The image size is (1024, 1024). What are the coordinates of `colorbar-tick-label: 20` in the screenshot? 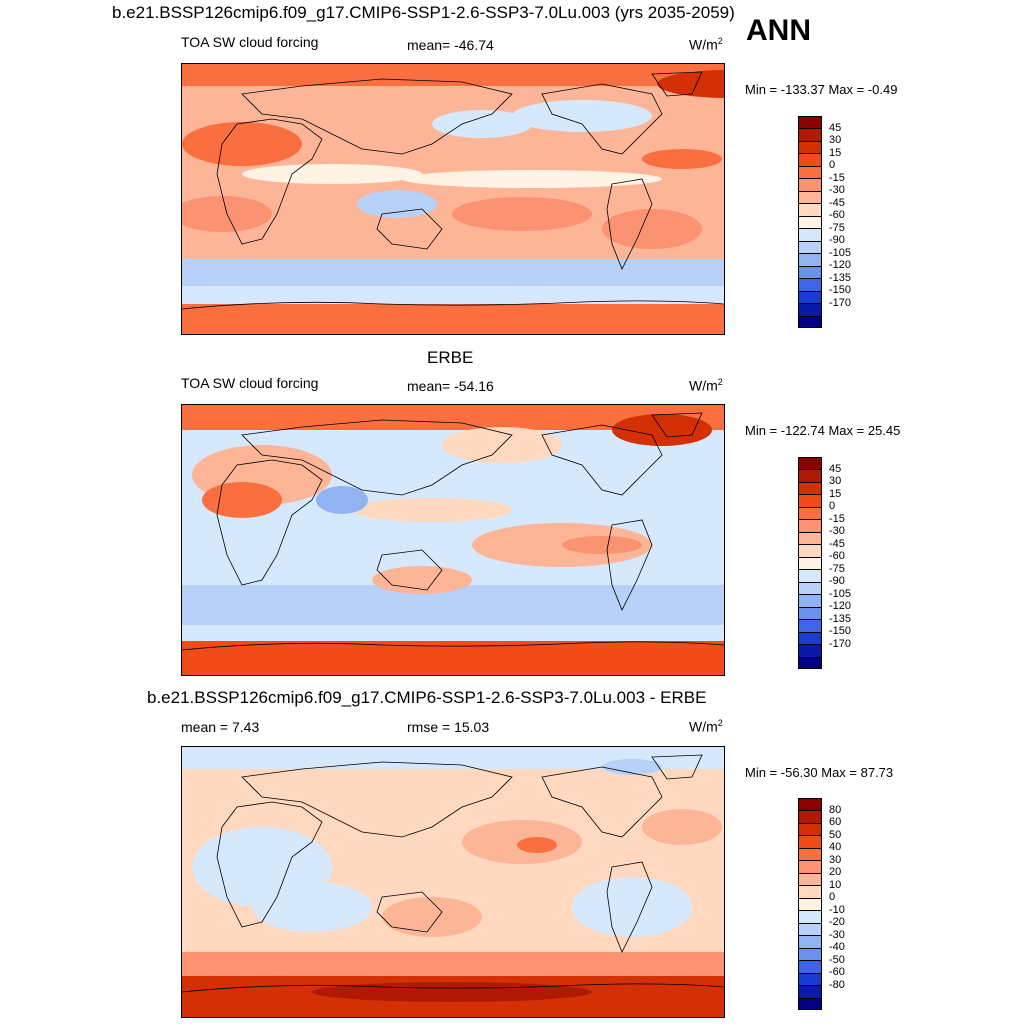 It's located at (835, 872).